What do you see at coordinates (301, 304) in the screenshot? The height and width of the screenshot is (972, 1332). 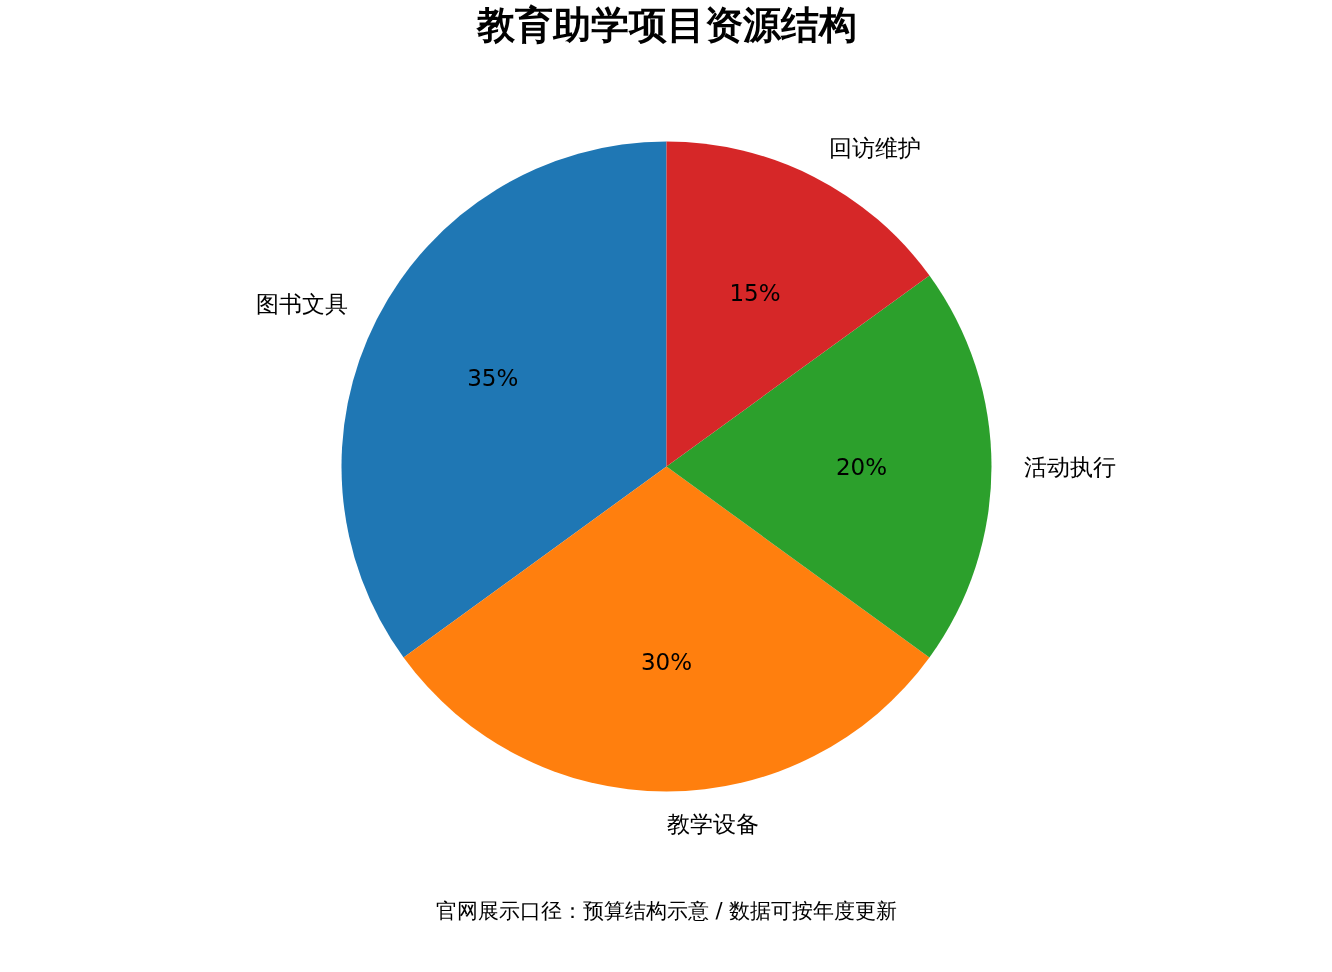 I see `slice-label: 图书文具` at bounding box center [301, 304].